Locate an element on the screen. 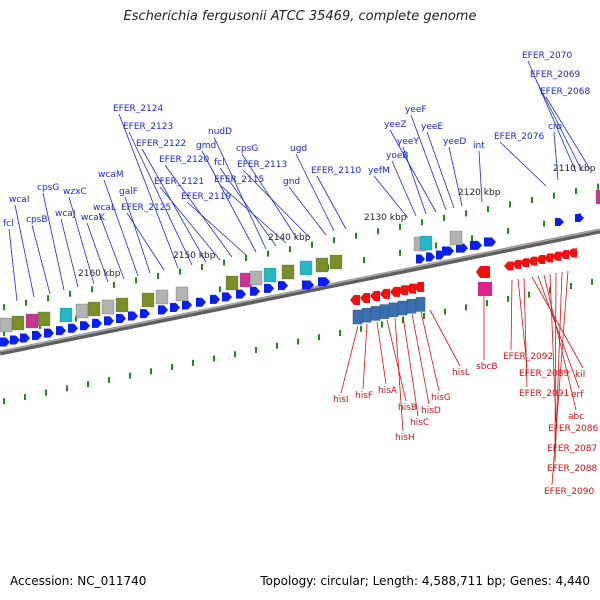 This screenshot has width=600, height=600. forward-gene-label: wcaJ is located at coordinates (65, 214).